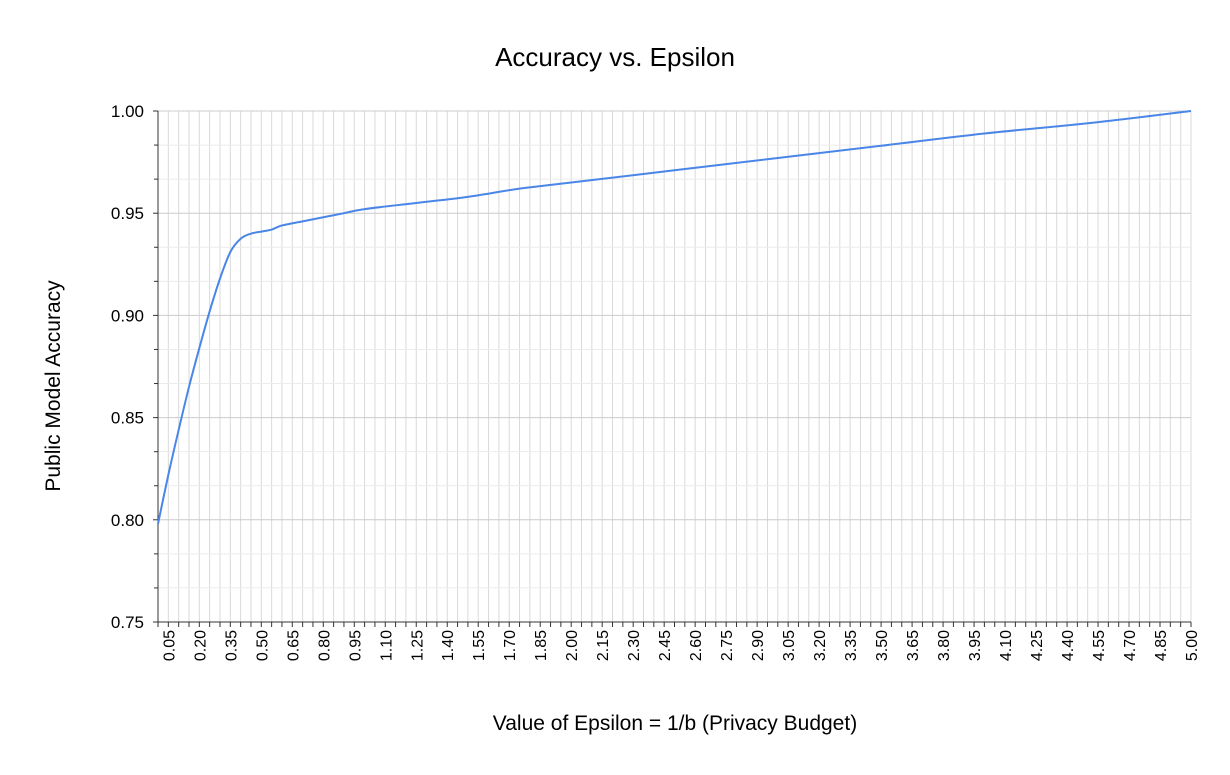 Image resolution: width=1230 pixels, height=775 pixels. What do you see at coordinates (53, 386) in the screenshot?
I see `y-axis-label: Public Model Accuracy` at bounding box center [53, 386].